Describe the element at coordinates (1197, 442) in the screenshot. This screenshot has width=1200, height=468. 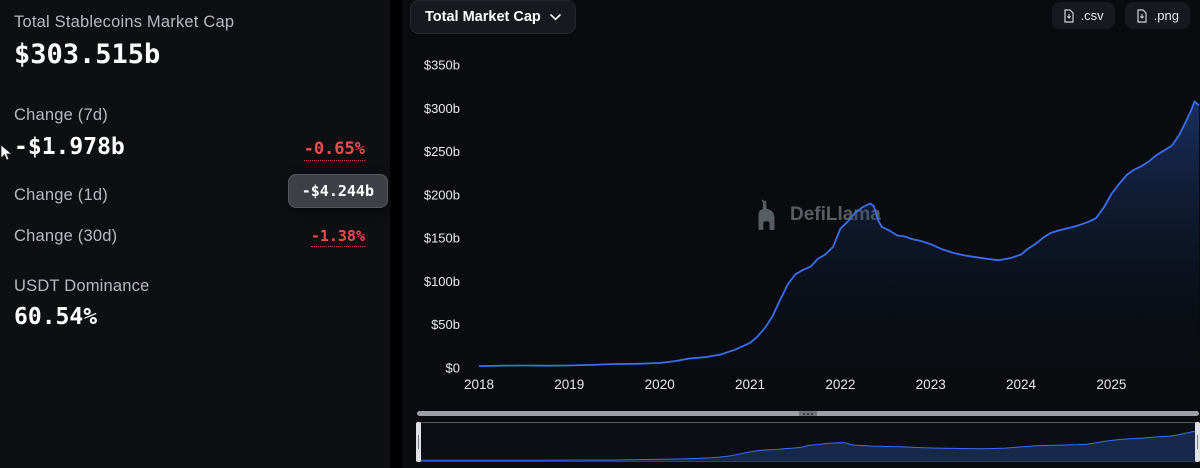
I see `range-handle-right` at that location.